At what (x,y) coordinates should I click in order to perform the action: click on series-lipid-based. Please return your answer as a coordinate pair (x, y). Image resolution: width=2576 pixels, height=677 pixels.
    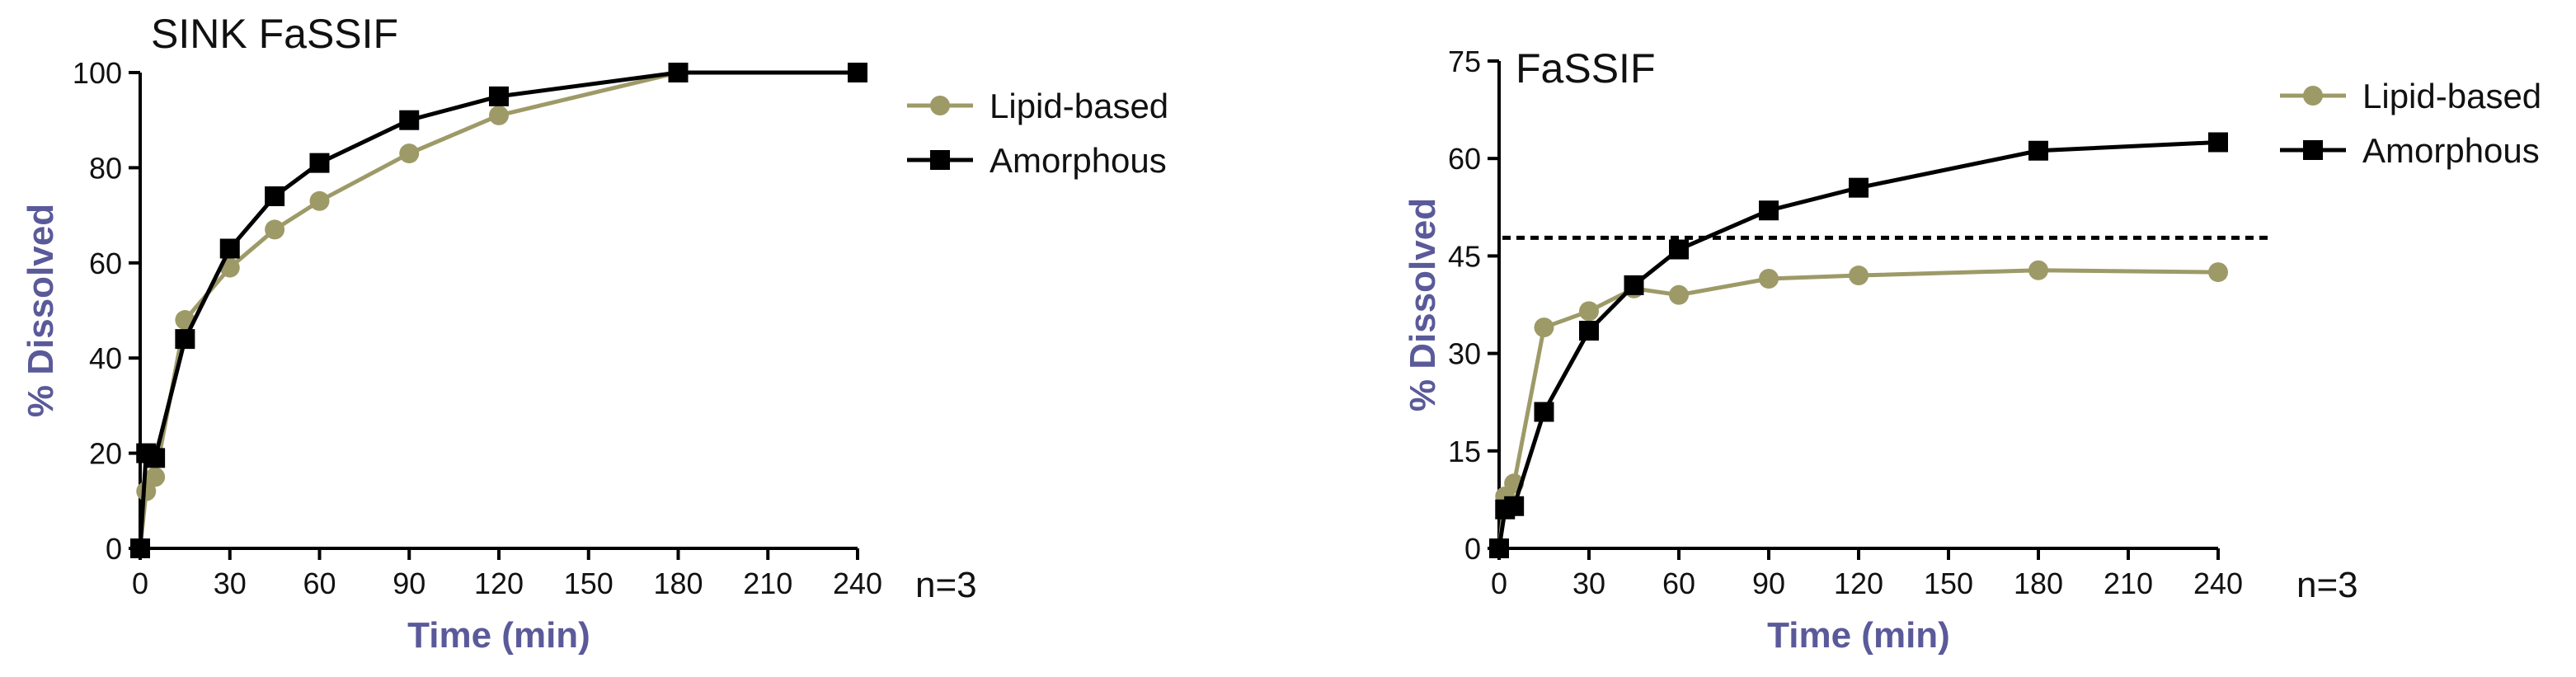
    Looking at the image, I should click on (1858, 409).